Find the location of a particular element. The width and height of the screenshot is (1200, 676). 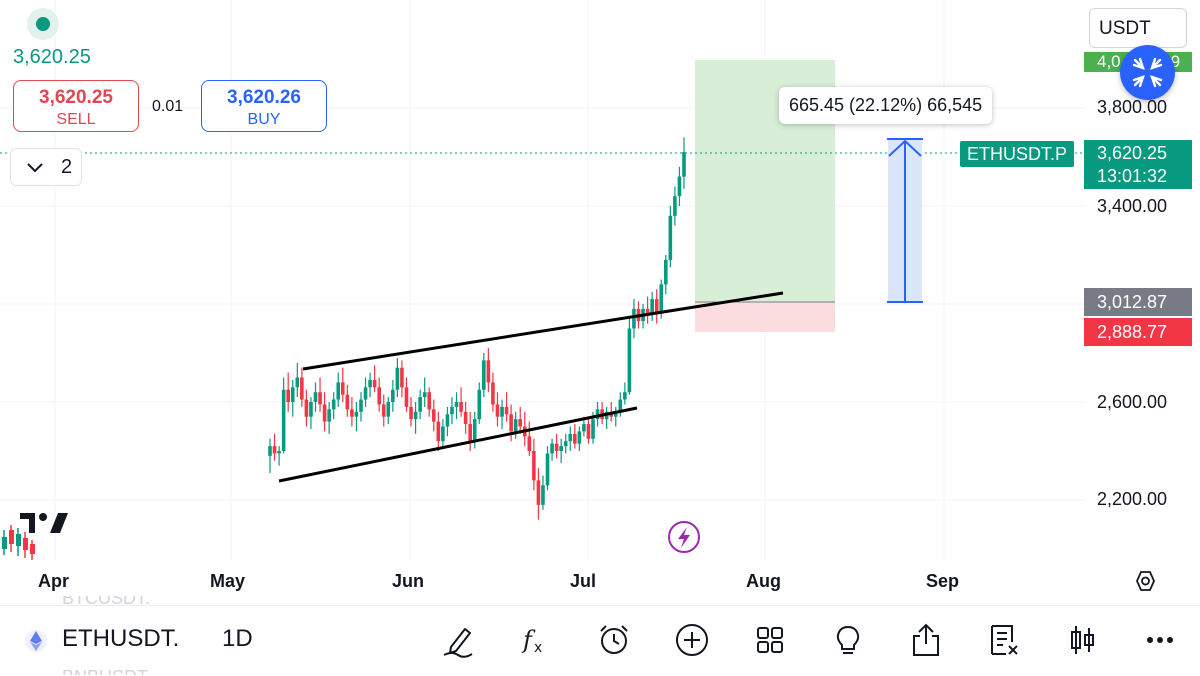

drawing-tools-button is located at coordinates (458, 640).